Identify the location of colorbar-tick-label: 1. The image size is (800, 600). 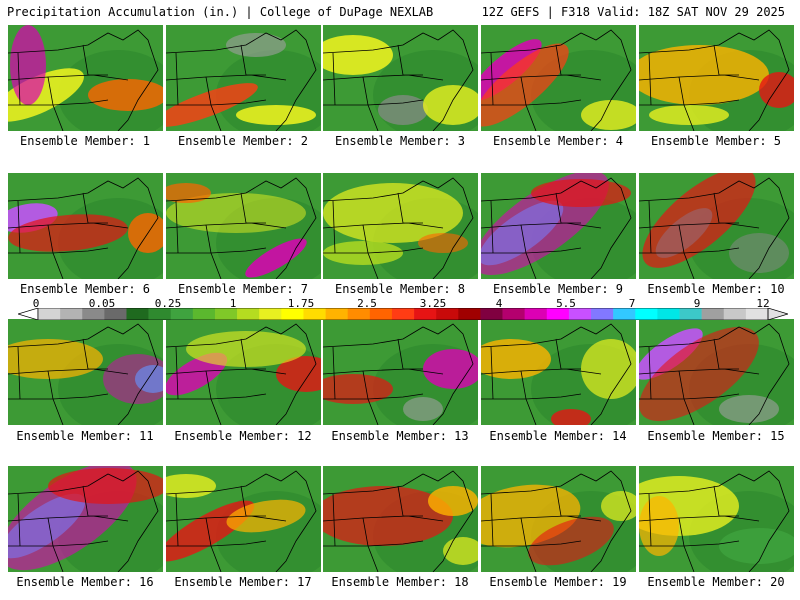
(233, 303).